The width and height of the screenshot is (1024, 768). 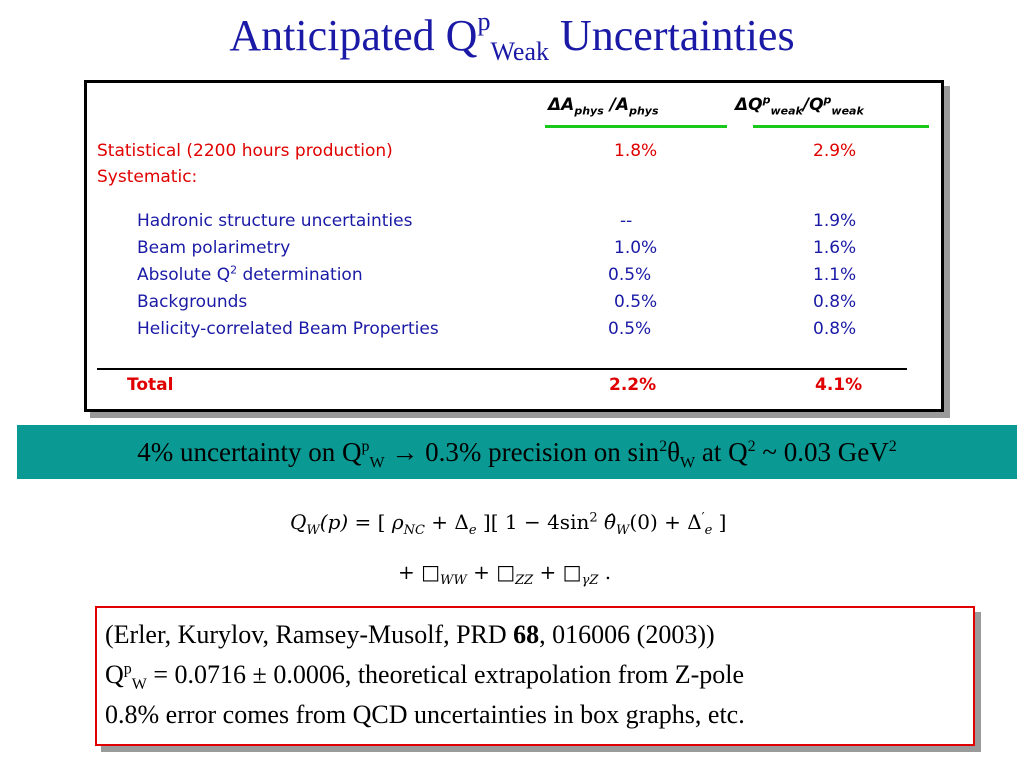 I want to click on col1-underline, so click(x=636, y=126).